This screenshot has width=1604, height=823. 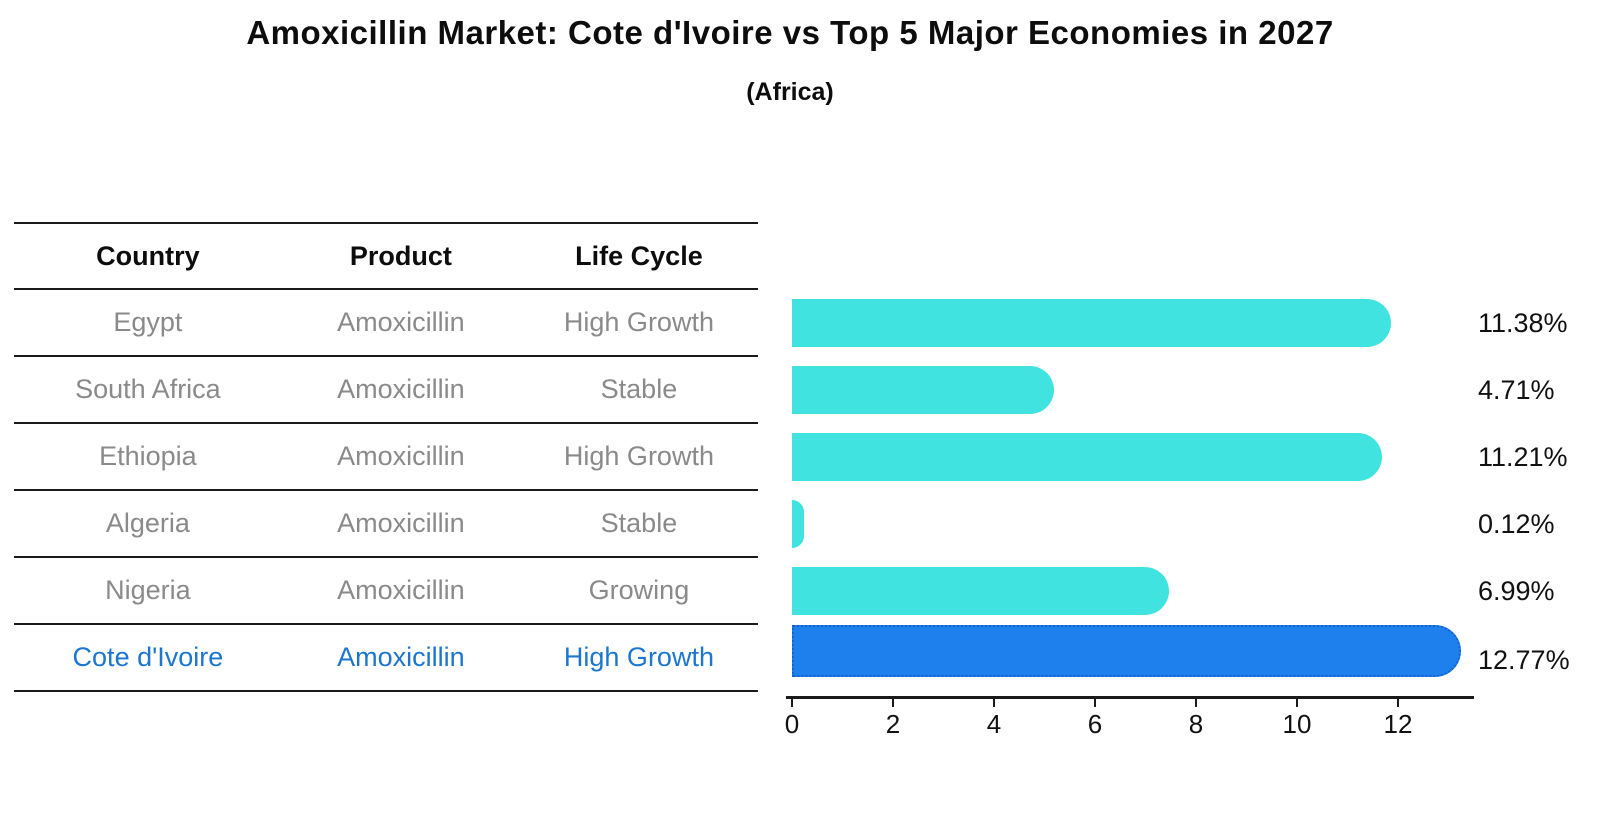 What do you see at coordinates (148, 657) in the screenshot?
I see `table-cell-country: Cote d'Ivoire` at bounding box center [148, 657].